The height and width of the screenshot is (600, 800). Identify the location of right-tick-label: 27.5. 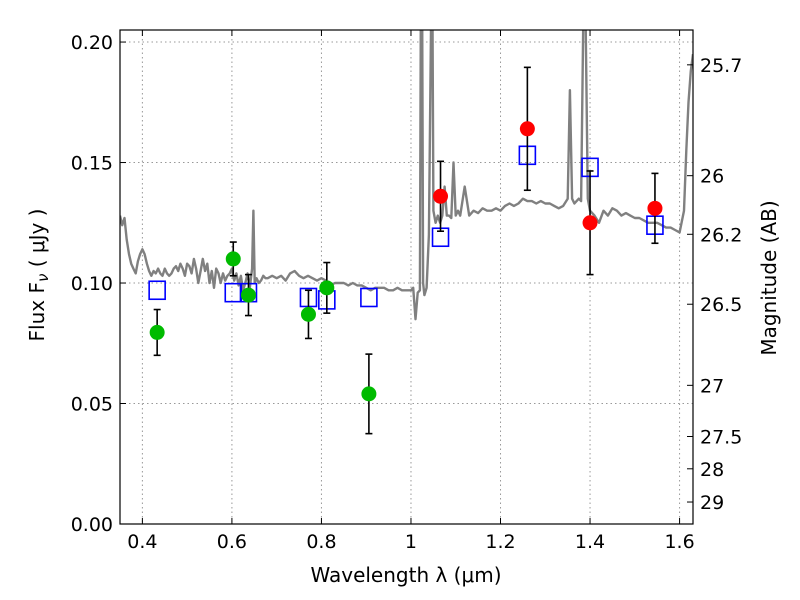
(721, 438).